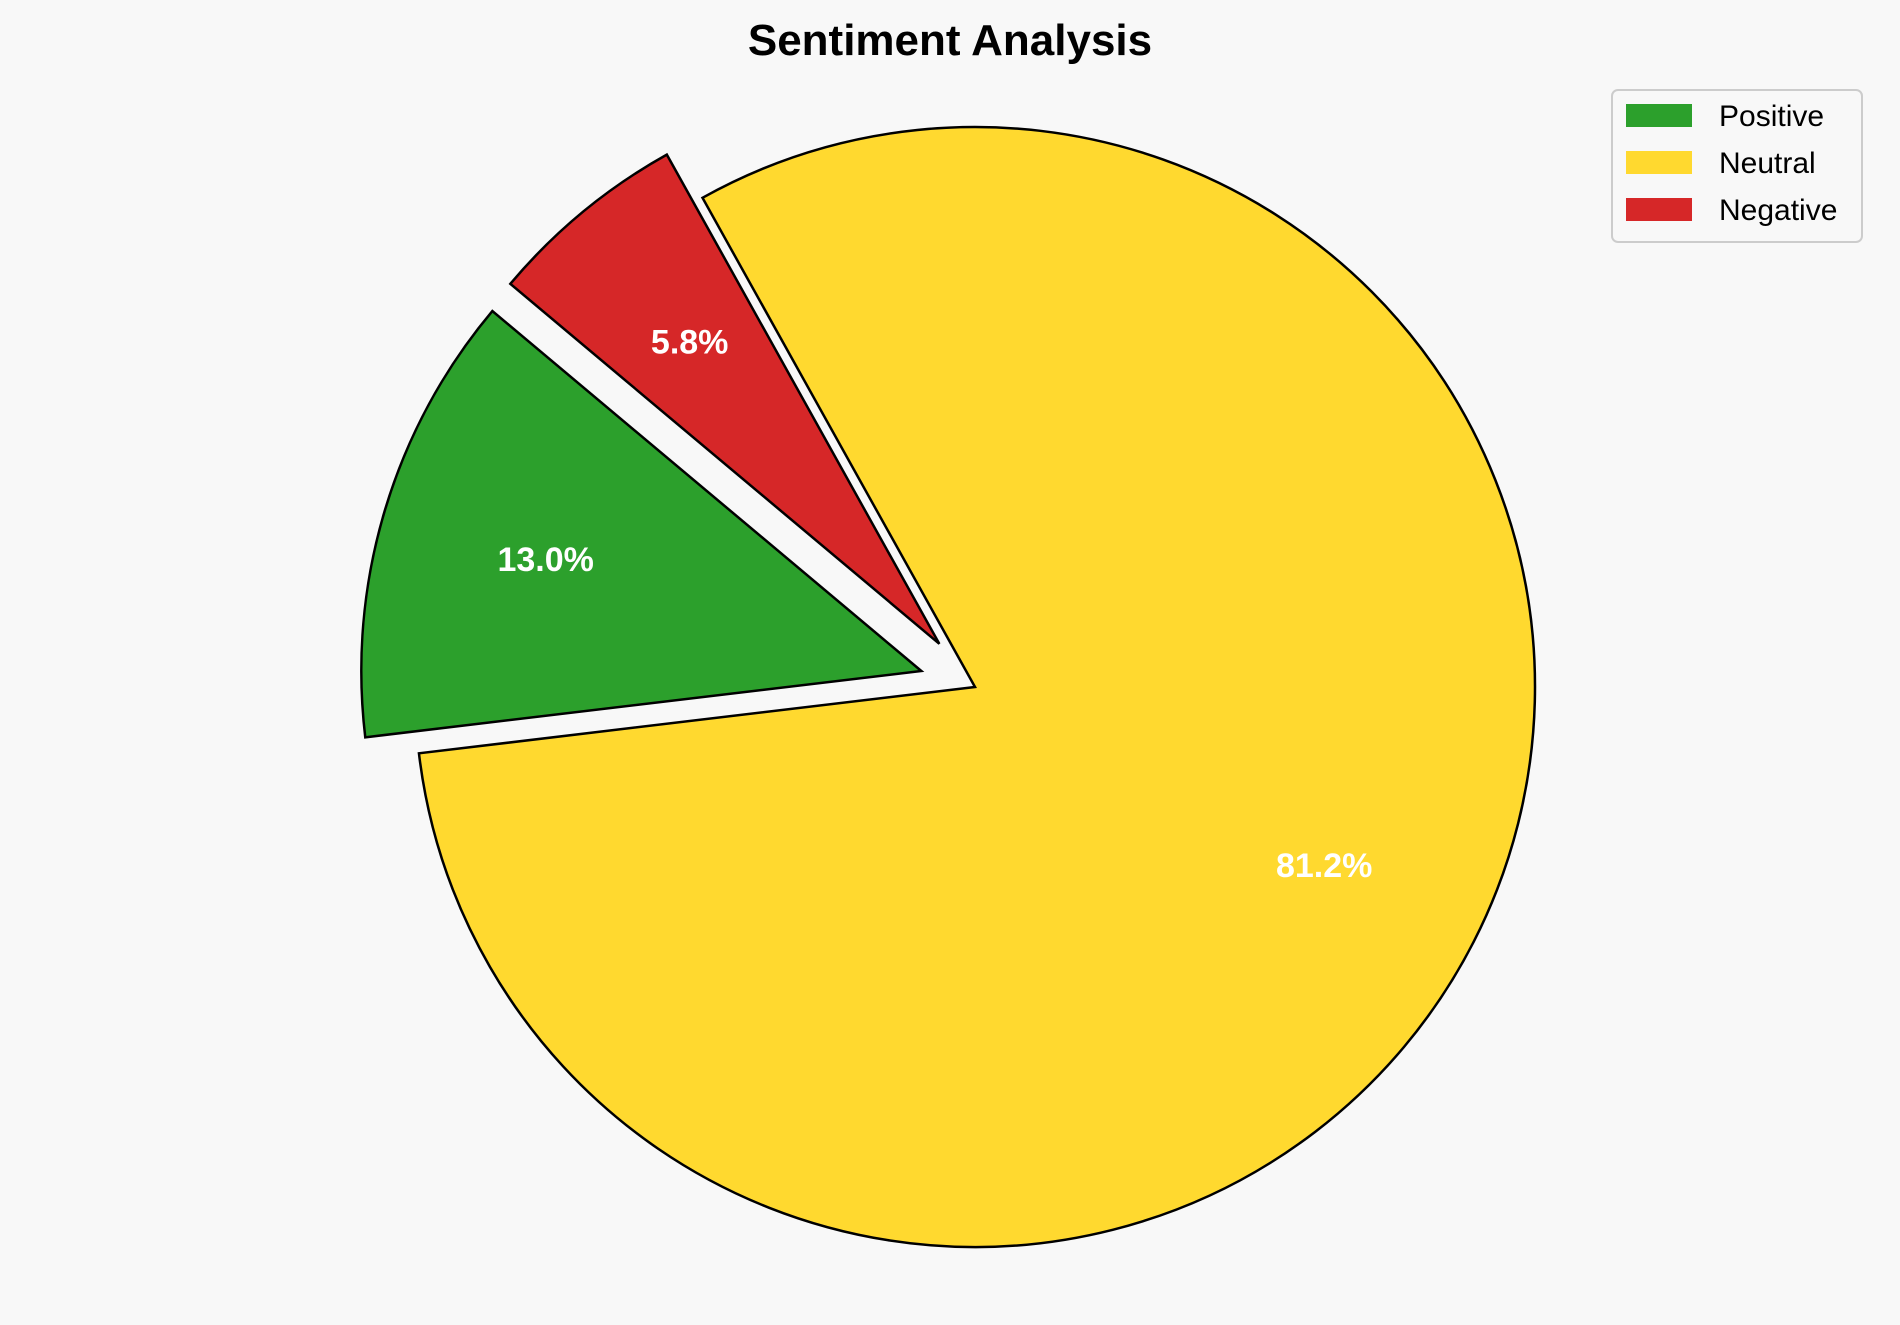 This screenshot has width=1900, height=1325. What do you see at coordinates (1324, 866) in the screenshot?
I see `slice-label-neutral: 81.2%` at bounding box center [1324, 866].